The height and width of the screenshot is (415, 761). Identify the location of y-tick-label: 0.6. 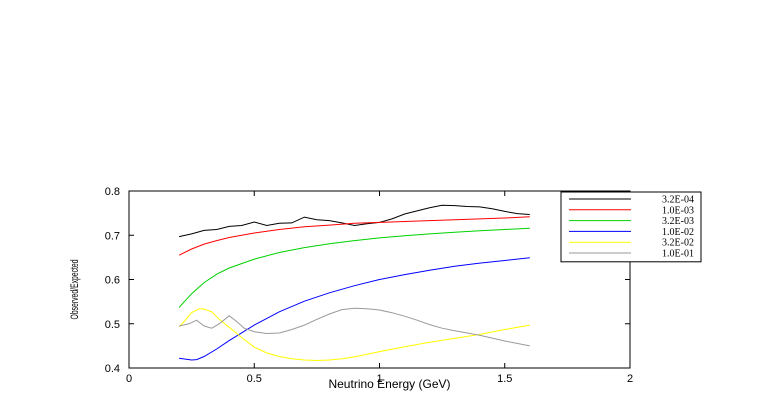
(112, 281).